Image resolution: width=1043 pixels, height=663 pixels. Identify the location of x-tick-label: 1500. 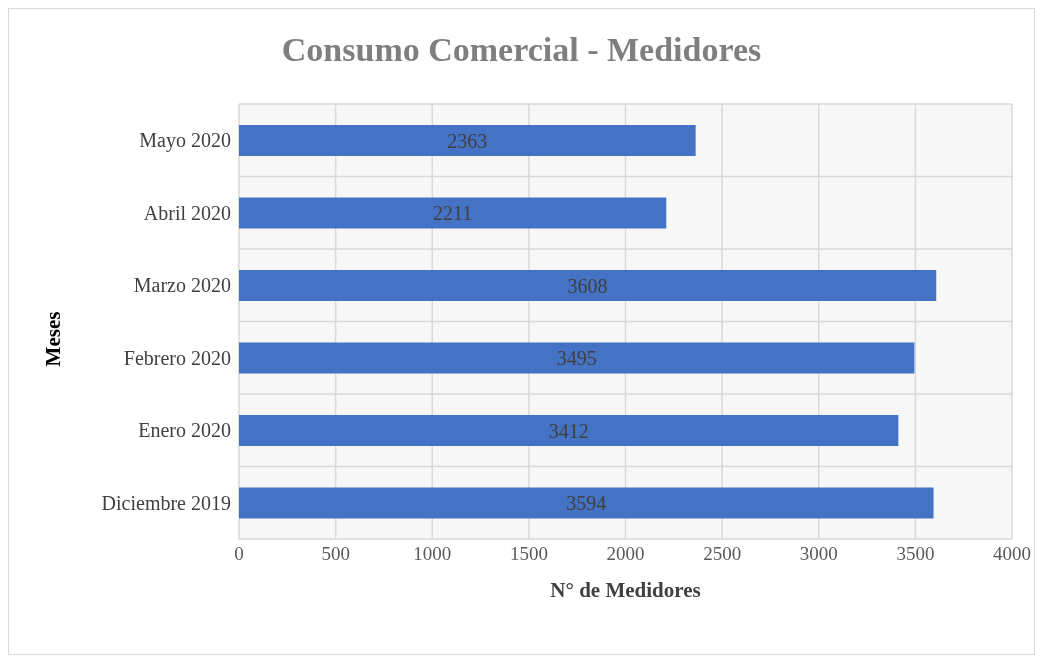
(528, 554).